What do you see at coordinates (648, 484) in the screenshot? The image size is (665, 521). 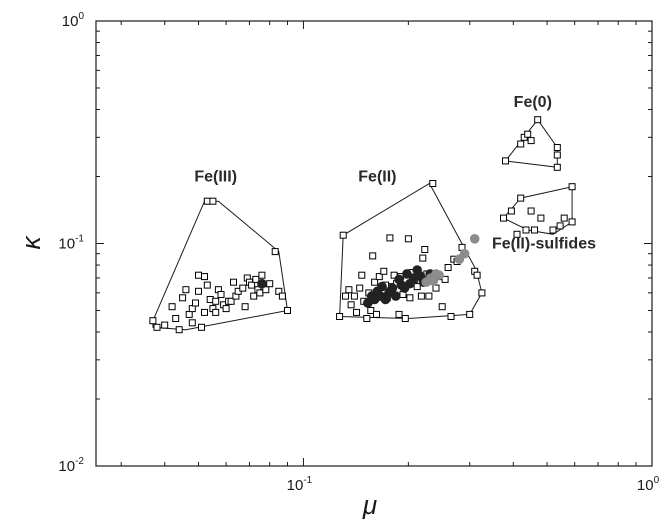 I see `x-tick-label: 10⁰` at bounding box center [648, 484].